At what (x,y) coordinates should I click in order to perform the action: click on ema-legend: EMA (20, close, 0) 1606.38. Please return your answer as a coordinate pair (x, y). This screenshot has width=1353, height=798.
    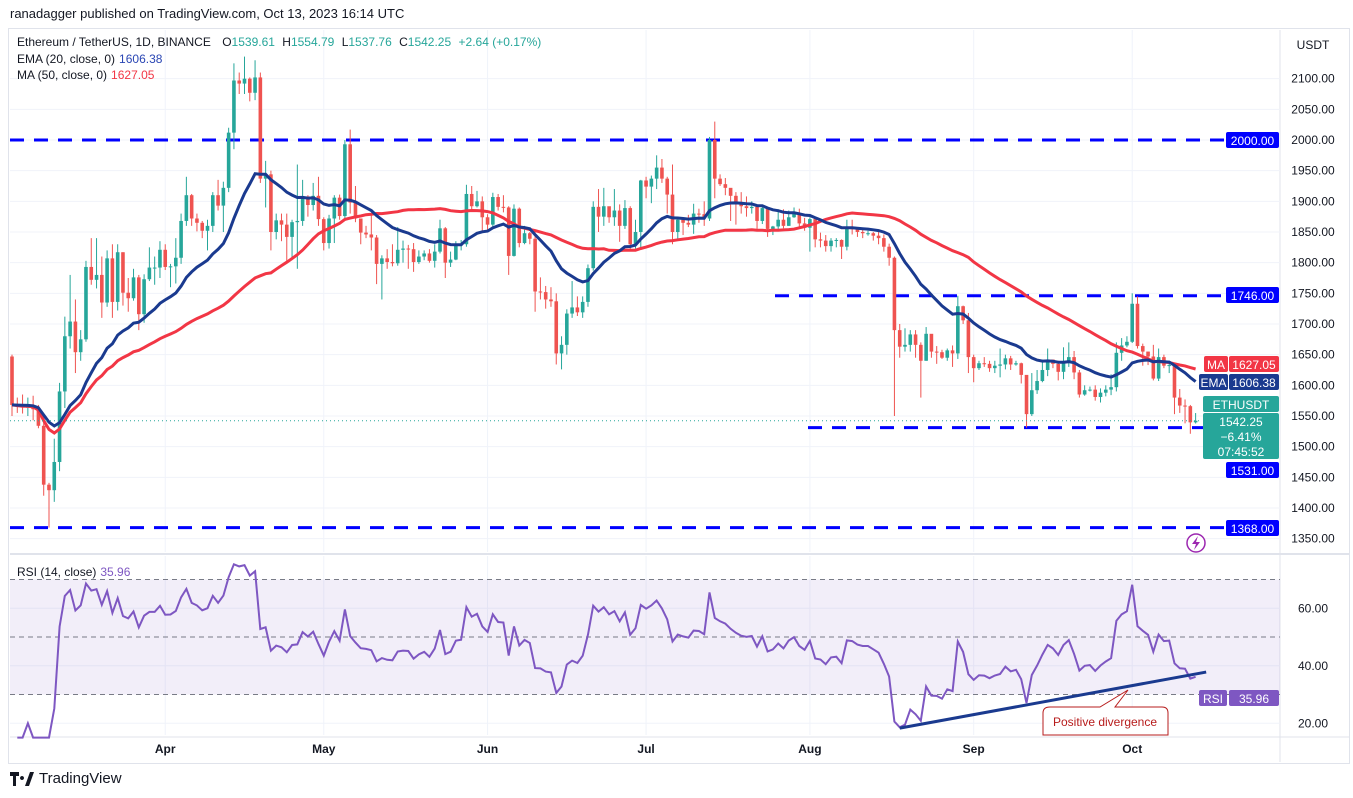
    Looking at the image, I should click on (90, 59).